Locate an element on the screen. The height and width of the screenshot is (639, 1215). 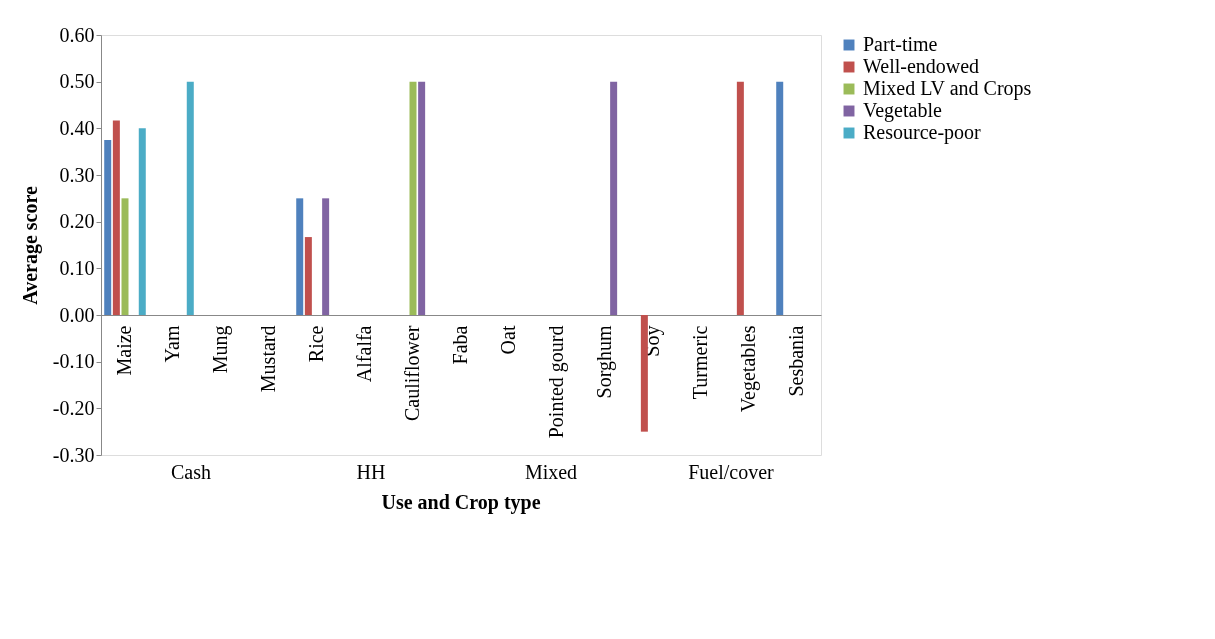
y-tick-label: 0.30 is located at coordinates (77, 174).